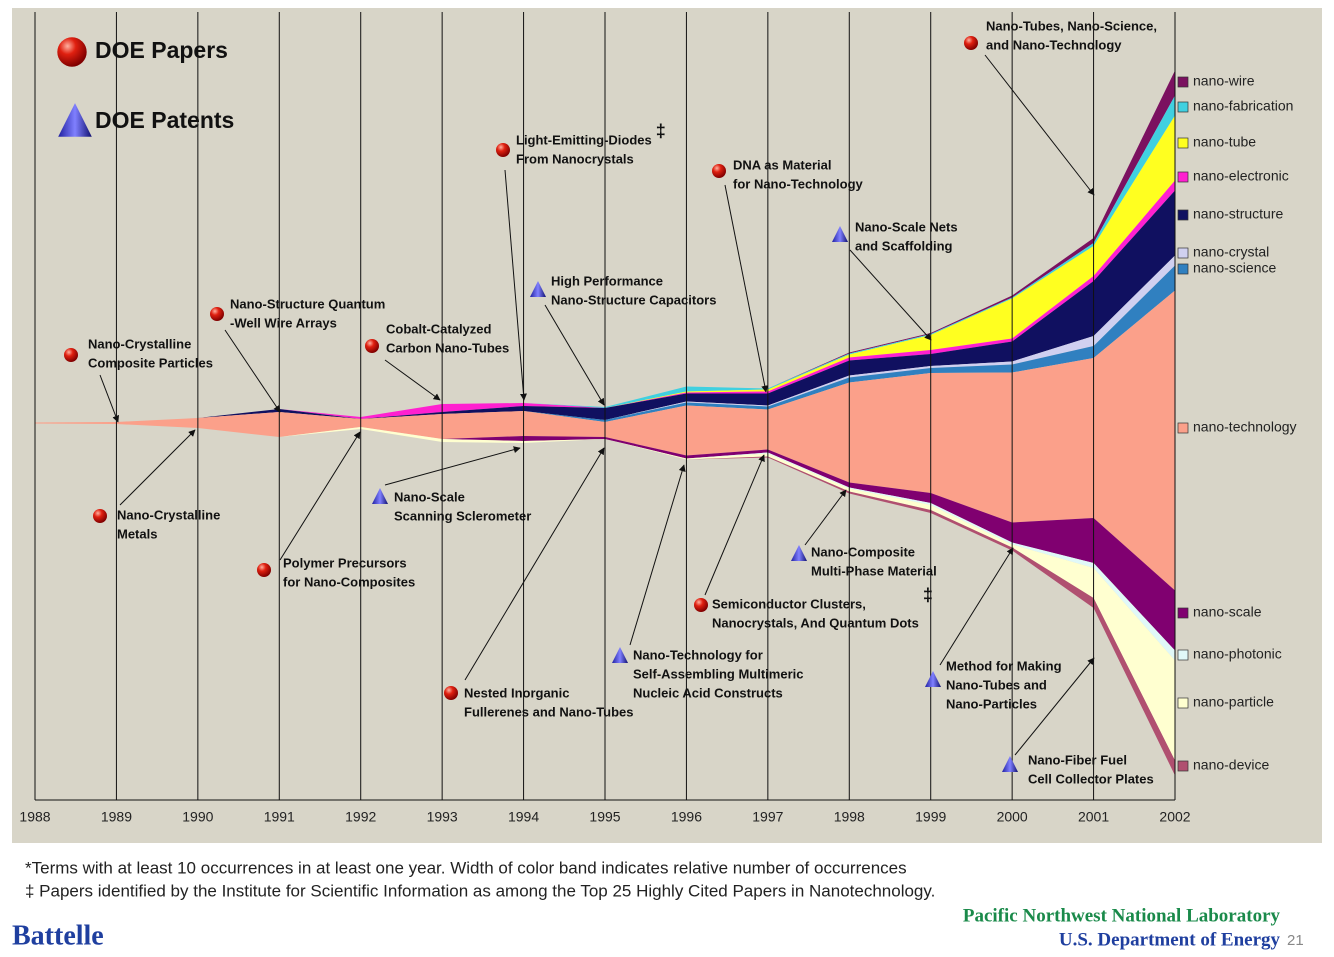 The width and height of the screenshot is (1334, 957). I want to click on legend-label: nano-device, so click(1231, 765).